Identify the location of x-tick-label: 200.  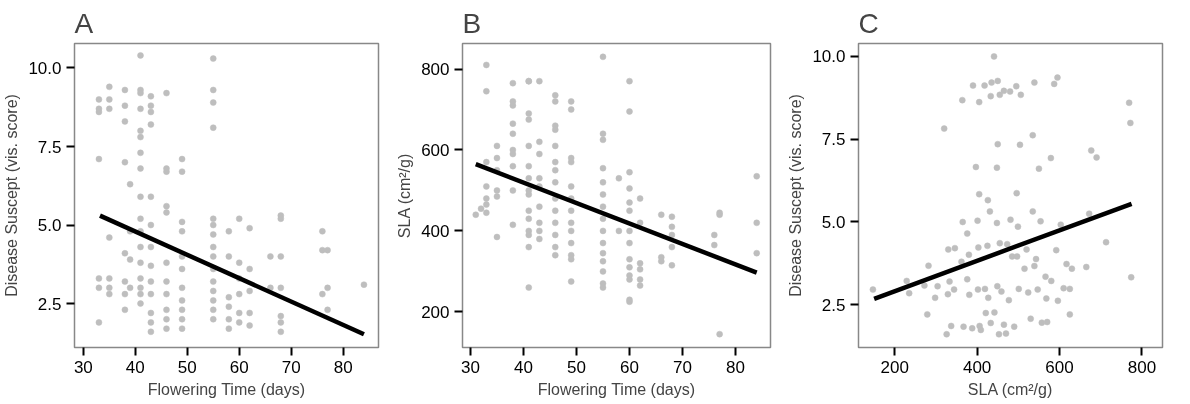
(894, 367).